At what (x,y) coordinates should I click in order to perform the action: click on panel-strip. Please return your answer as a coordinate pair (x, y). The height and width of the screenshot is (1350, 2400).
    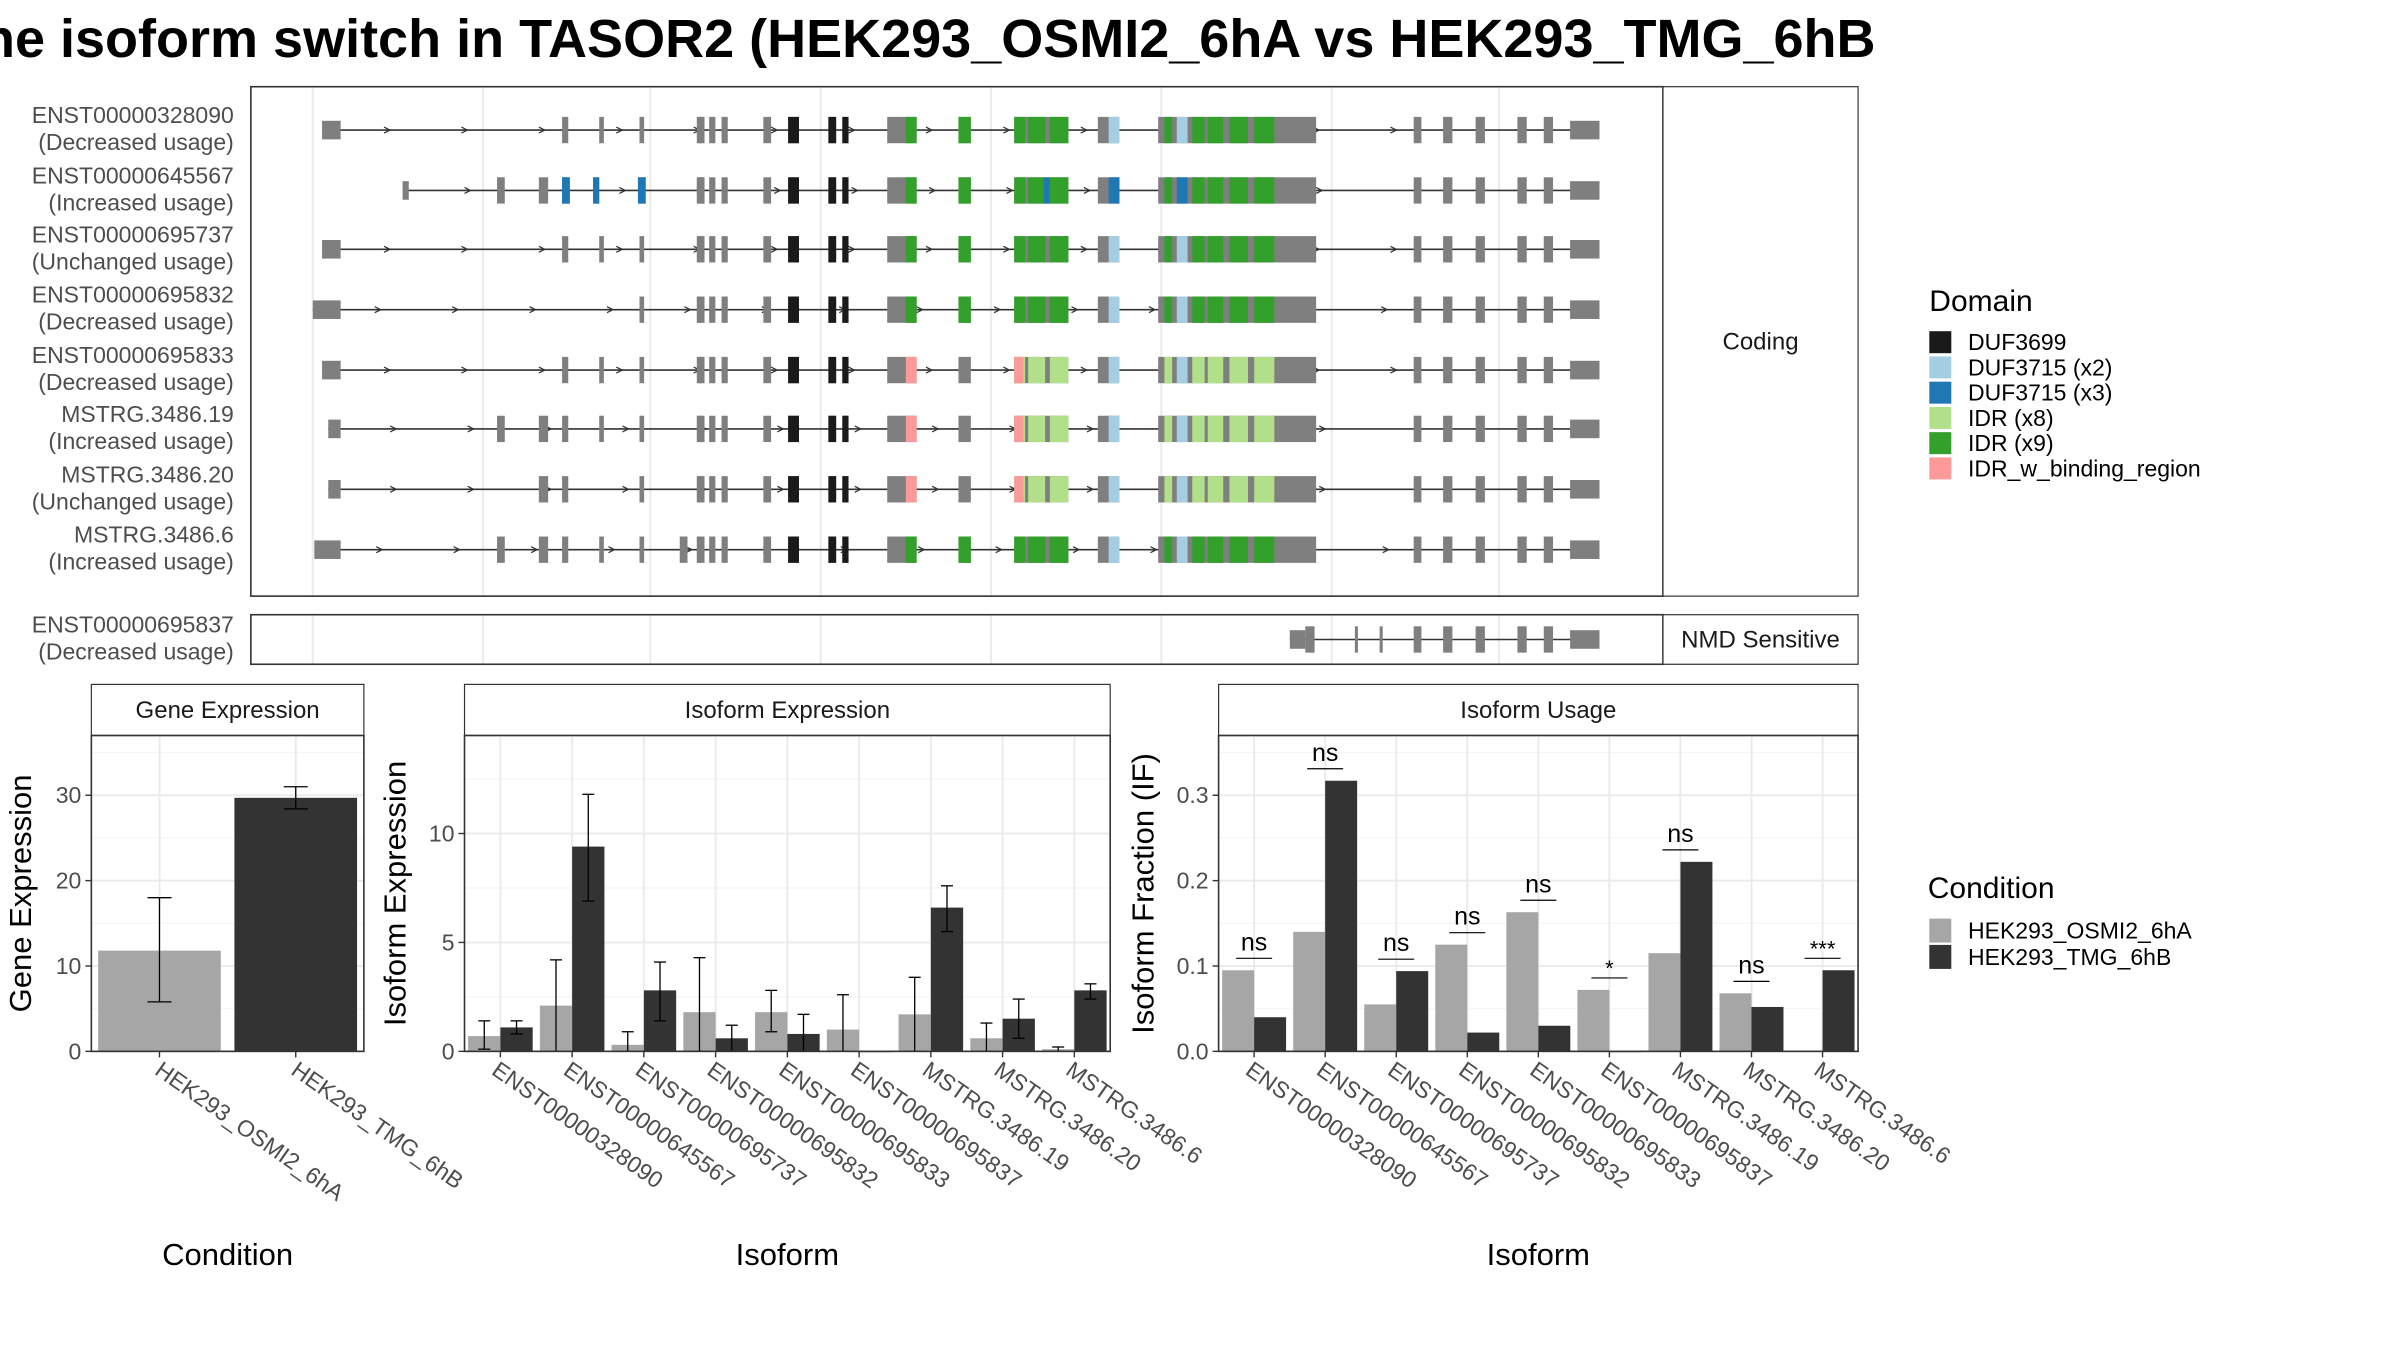
    Looking at the image, I should click on (227, 710).